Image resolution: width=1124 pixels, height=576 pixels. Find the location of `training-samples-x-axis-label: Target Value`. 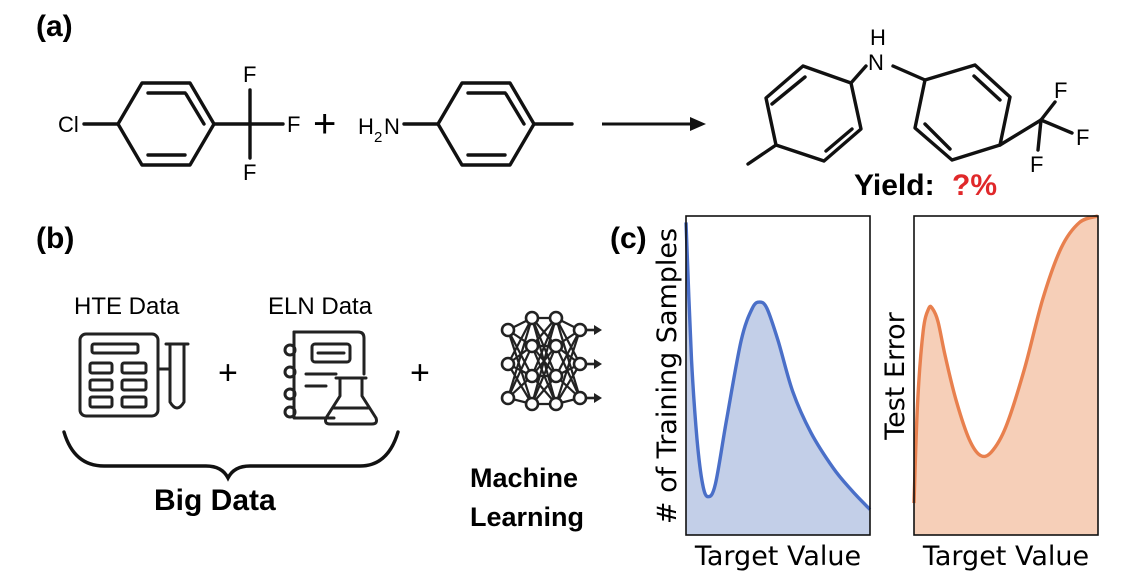

training-samples-x-axis-label: Target Value is located at coordinates (777, 556).